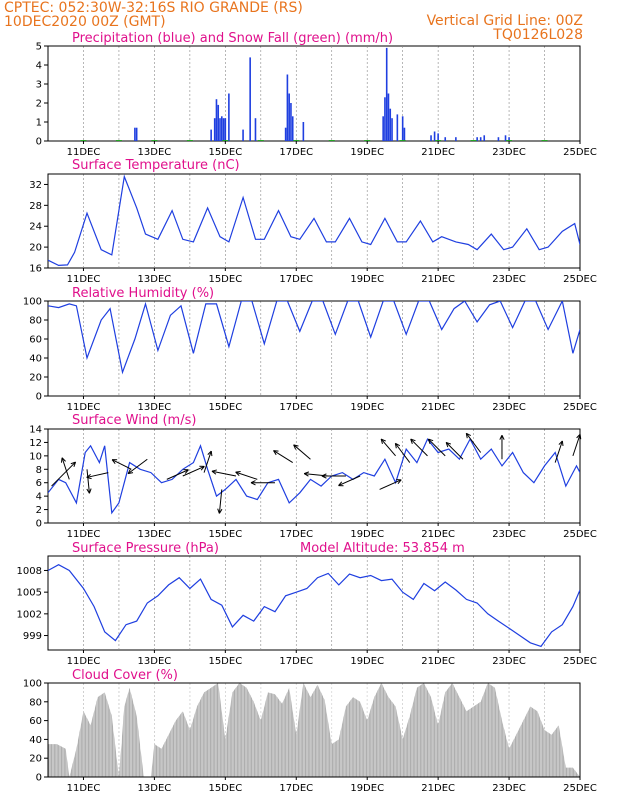 The width and height of the screenshot is (618, 800). What do you see at coordinates (35, 321) in the screenshot?
I see `rh-ytick-label: 80` at bounding box center [35, 321].